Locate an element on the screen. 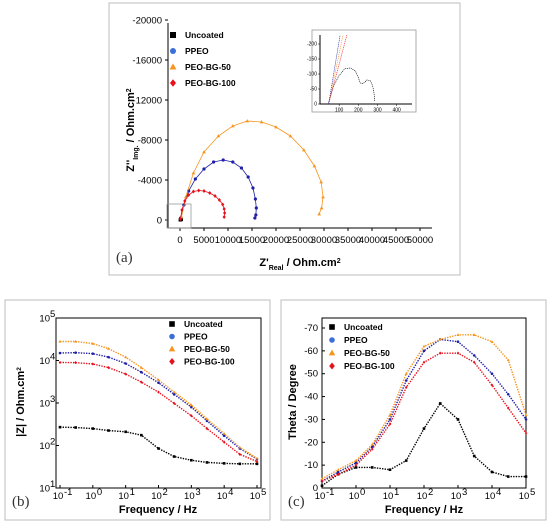  legend-marker-uncoated is located at coordinates (332, 327).